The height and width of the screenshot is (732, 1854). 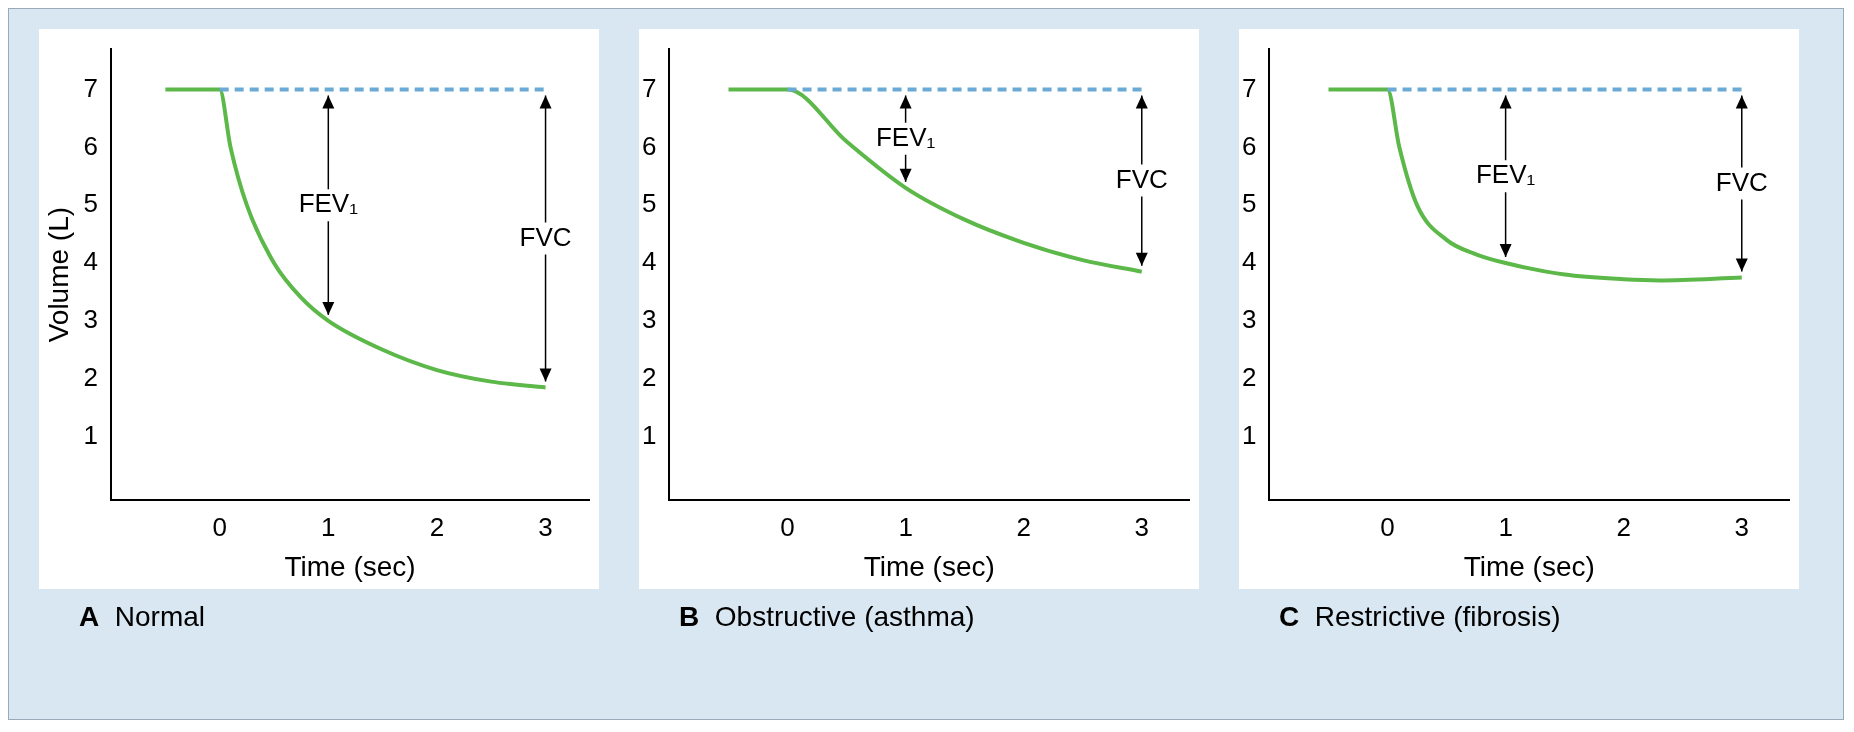 What do you see at coordinates (827, 616) in the screenshot?
I see `text: B Obstructive (asthma)` at bounding box center [827, 616].